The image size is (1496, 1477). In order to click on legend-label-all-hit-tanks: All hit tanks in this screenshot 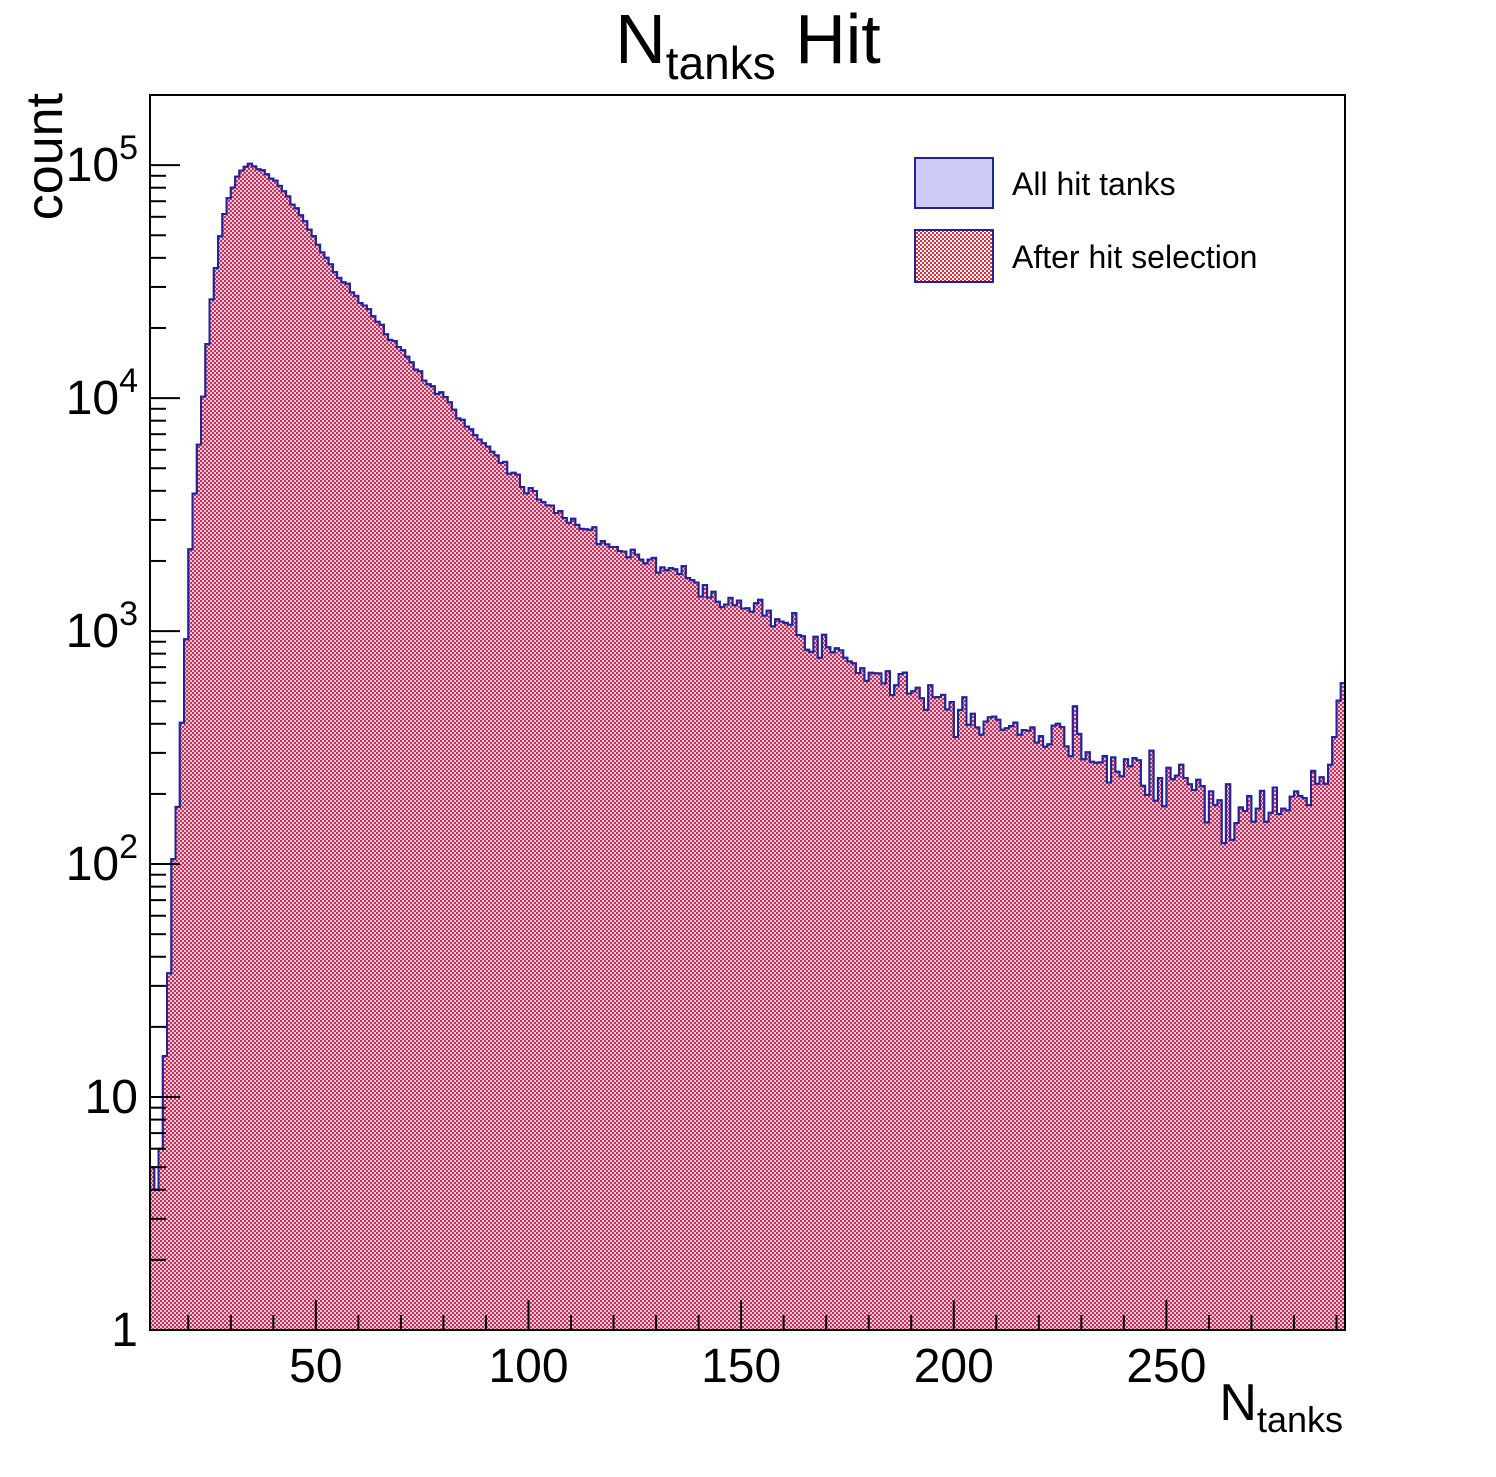, I will do `click(1094, 184)`.